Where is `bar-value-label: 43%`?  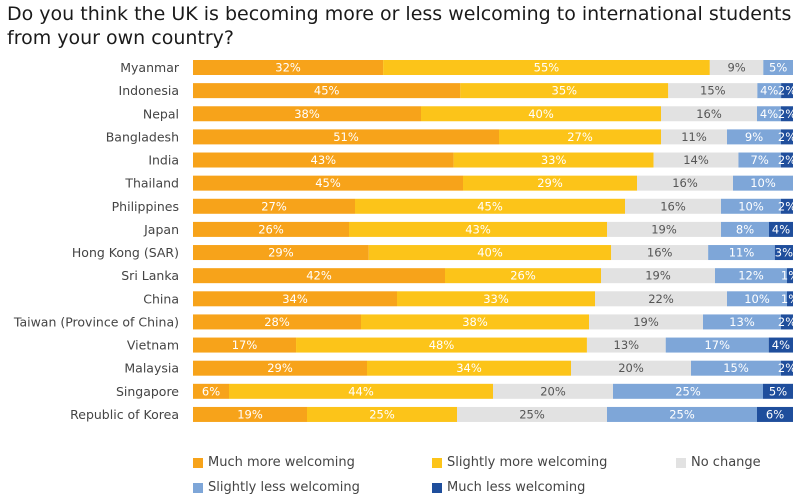 bar-value-label: 43% is located at coordinates (324, 160).